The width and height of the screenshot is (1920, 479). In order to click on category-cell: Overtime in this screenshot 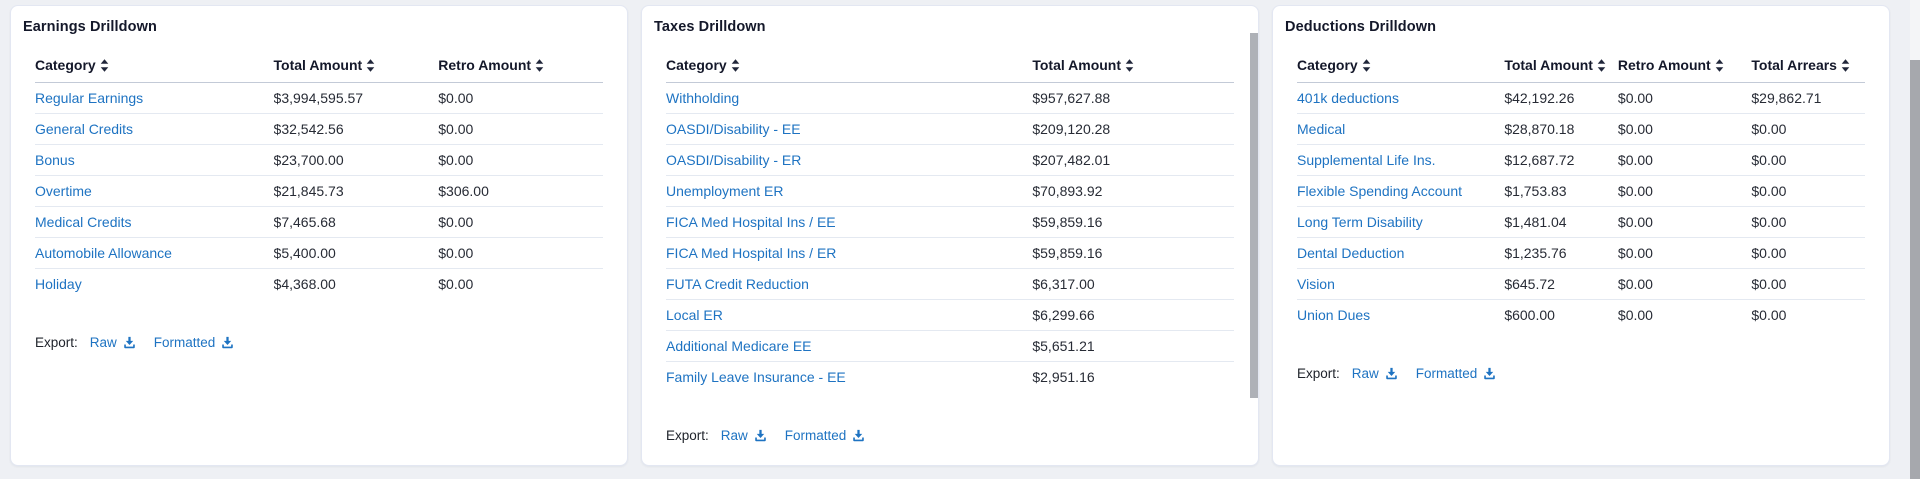, I will do `click(154, 191)`.